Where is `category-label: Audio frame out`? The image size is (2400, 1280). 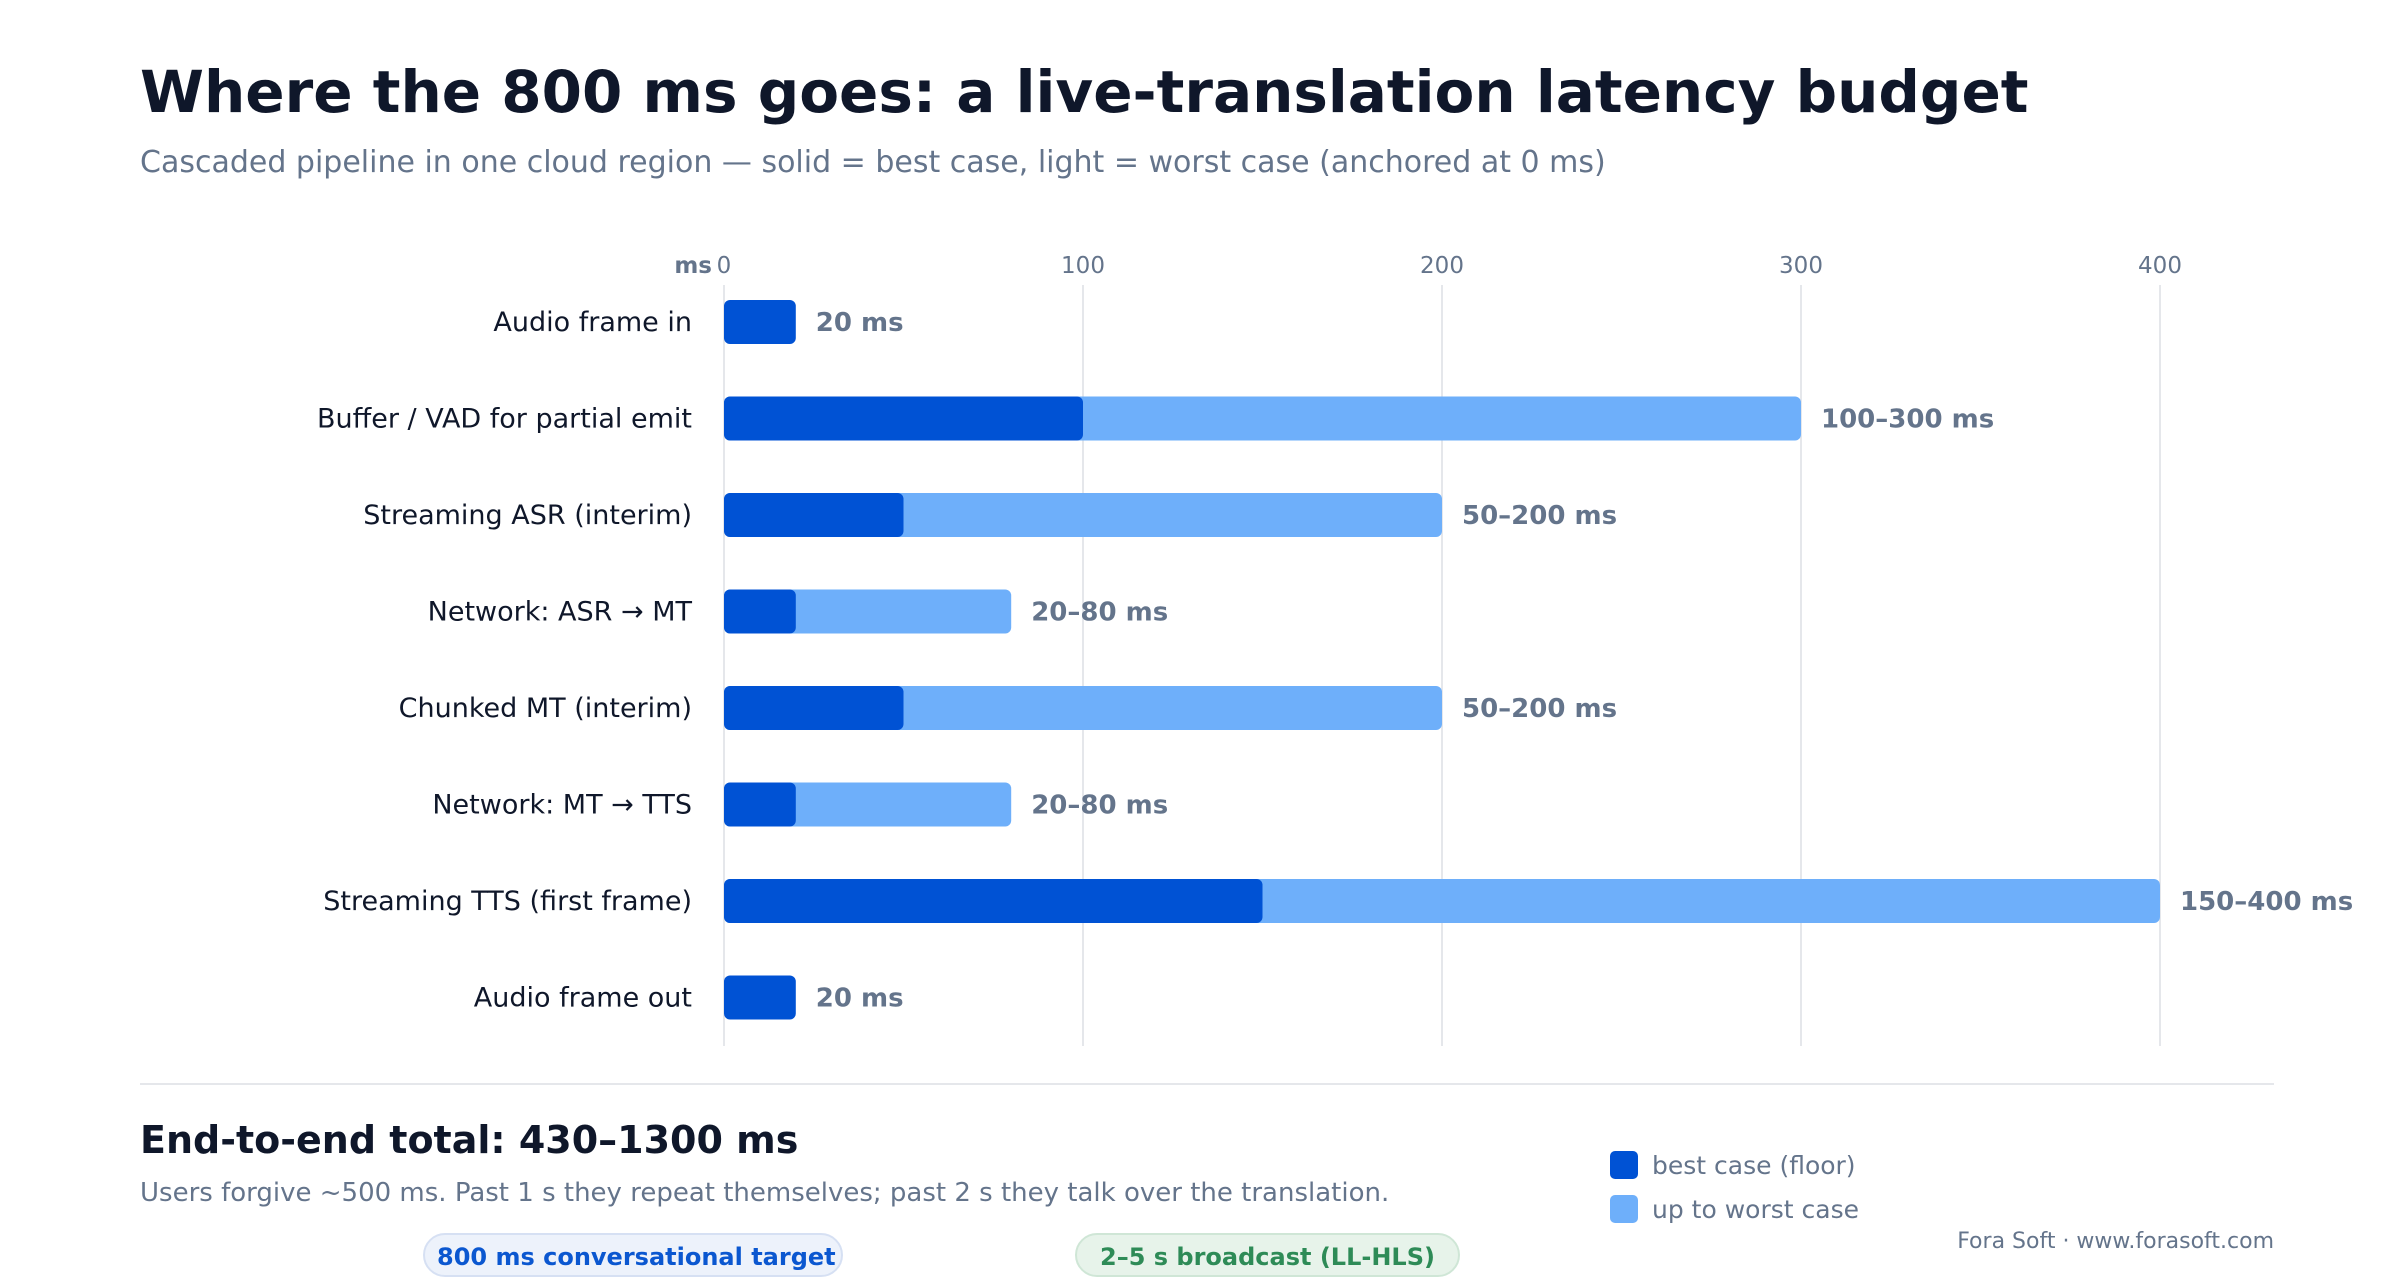 category-label: Audio frame out is located at coordinates (583, 998).